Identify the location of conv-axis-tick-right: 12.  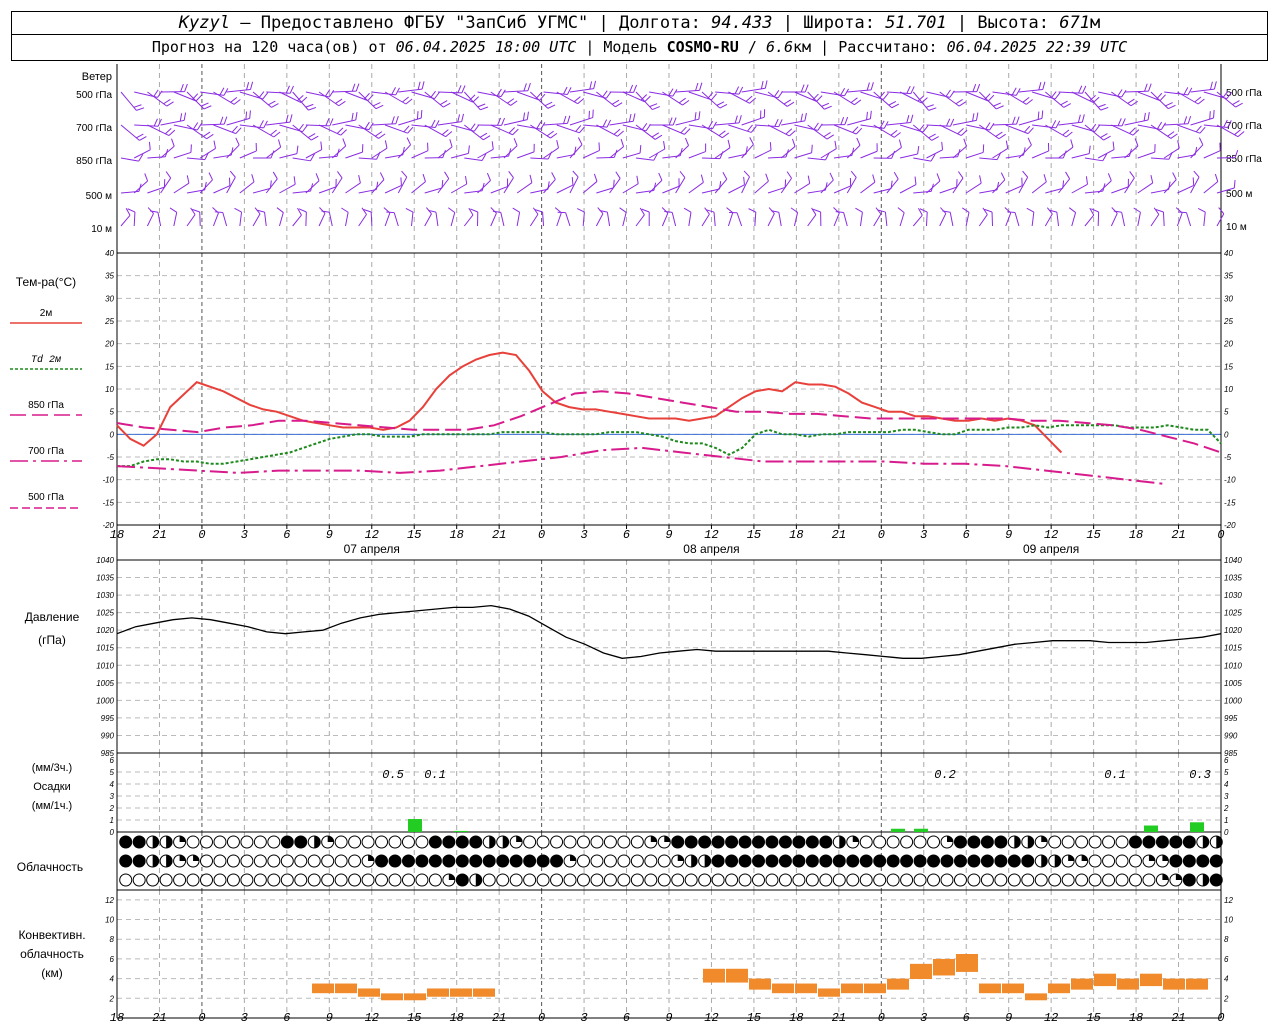
(1228, 900).